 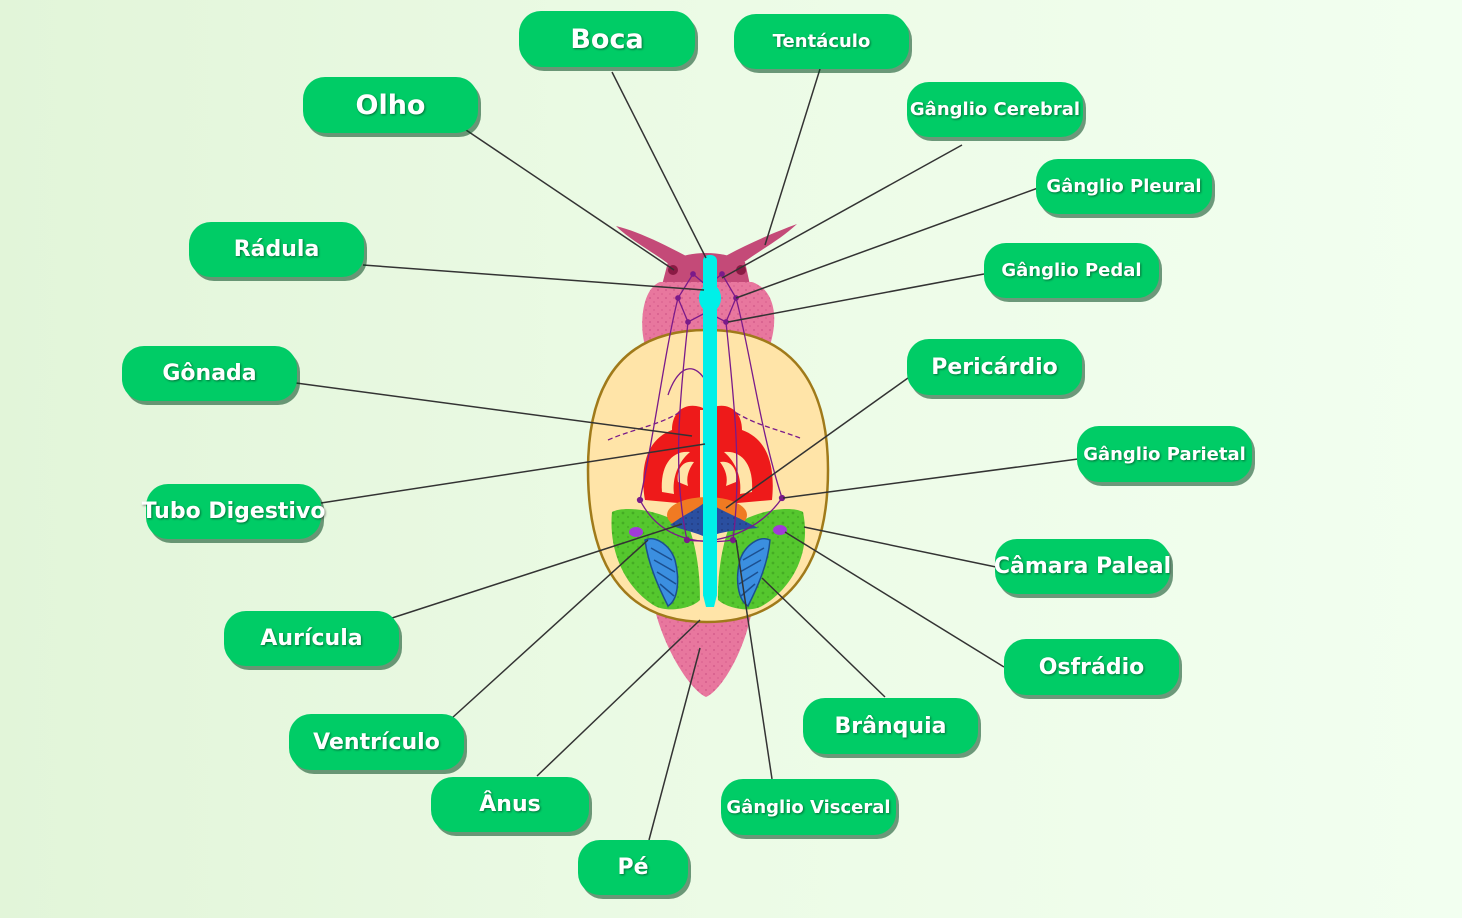 What do you see at coordinates (741, 270) in the screenshot?
I see `right-eye` at bounding box center [741, 270].